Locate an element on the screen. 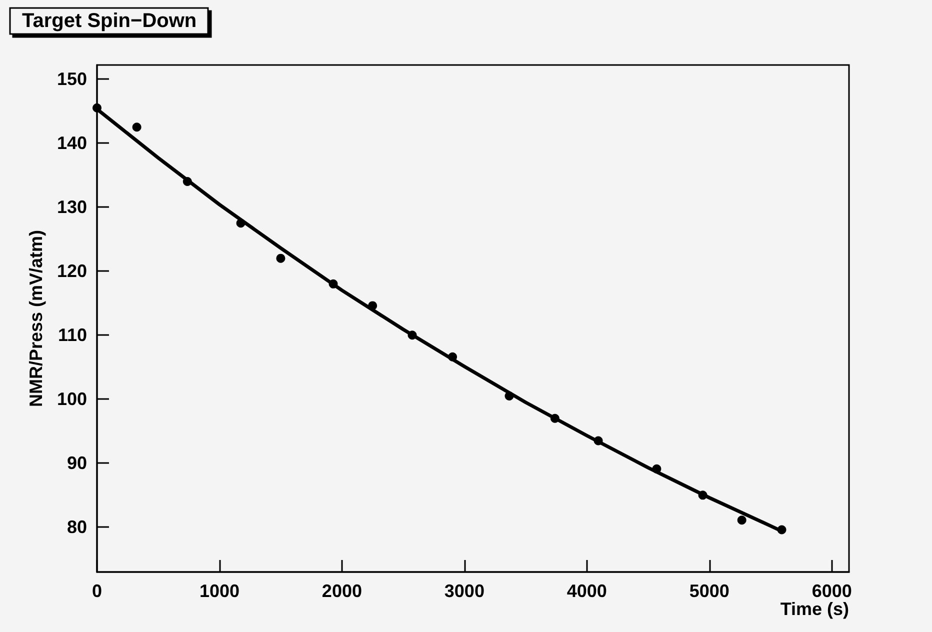 The width and height of the screenshot is (932, 632). y-tick-label: 150 is located at coordinates (71, 79).